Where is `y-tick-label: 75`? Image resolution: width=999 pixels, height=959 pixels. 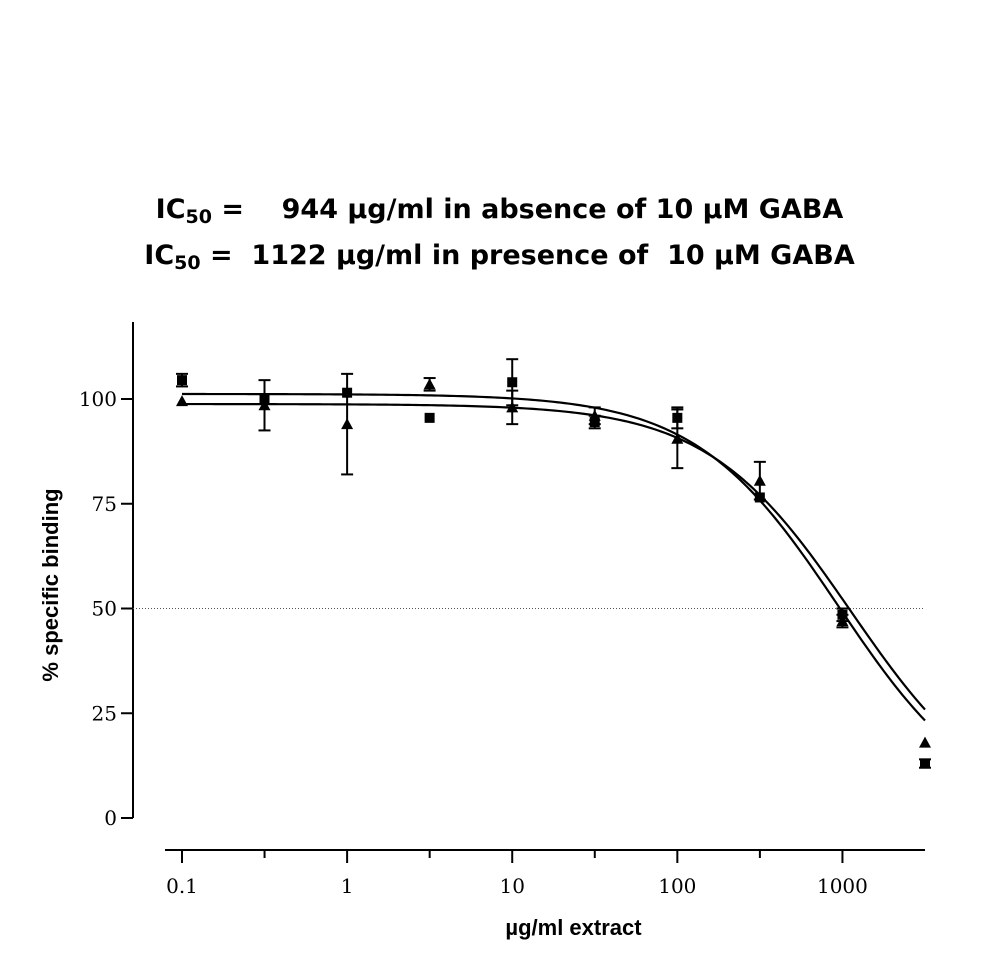 y-tick-label: 75 is located at coordinates (104, 504).